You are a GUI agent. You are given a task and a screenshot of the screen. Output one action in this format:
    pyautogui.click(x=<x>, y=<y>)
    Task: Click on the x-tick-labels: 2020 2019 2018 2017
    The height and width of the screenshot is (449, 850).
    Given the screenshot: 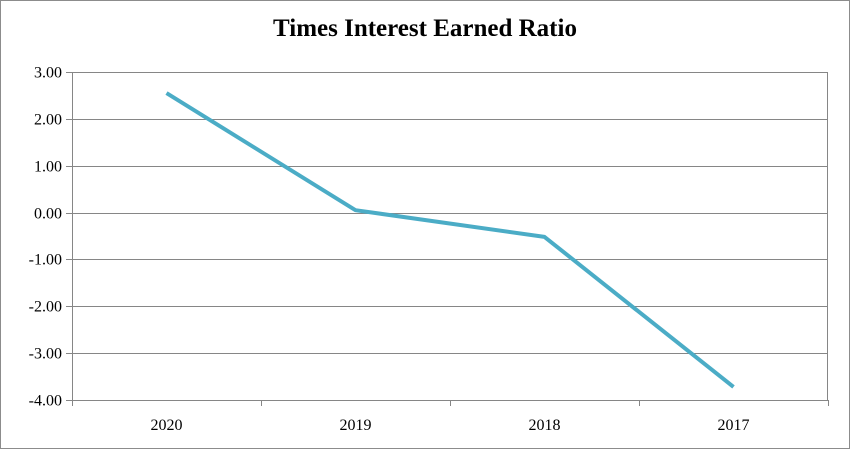 What is the action you would take?
    pyautogui.click(x=450, y=425)
    